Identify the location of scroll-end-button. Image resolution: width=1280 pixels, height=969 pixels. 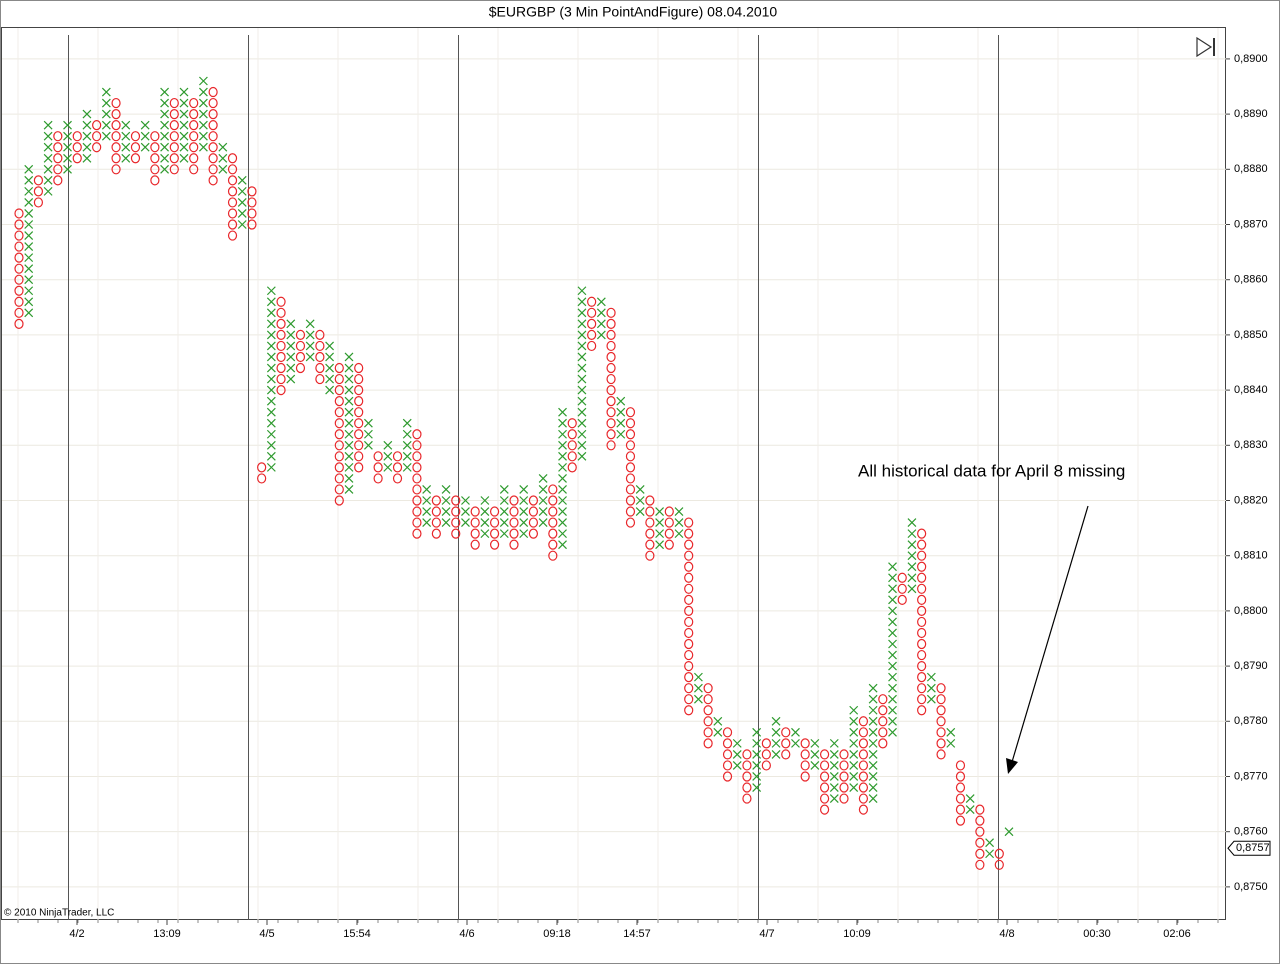
(1205, 47).